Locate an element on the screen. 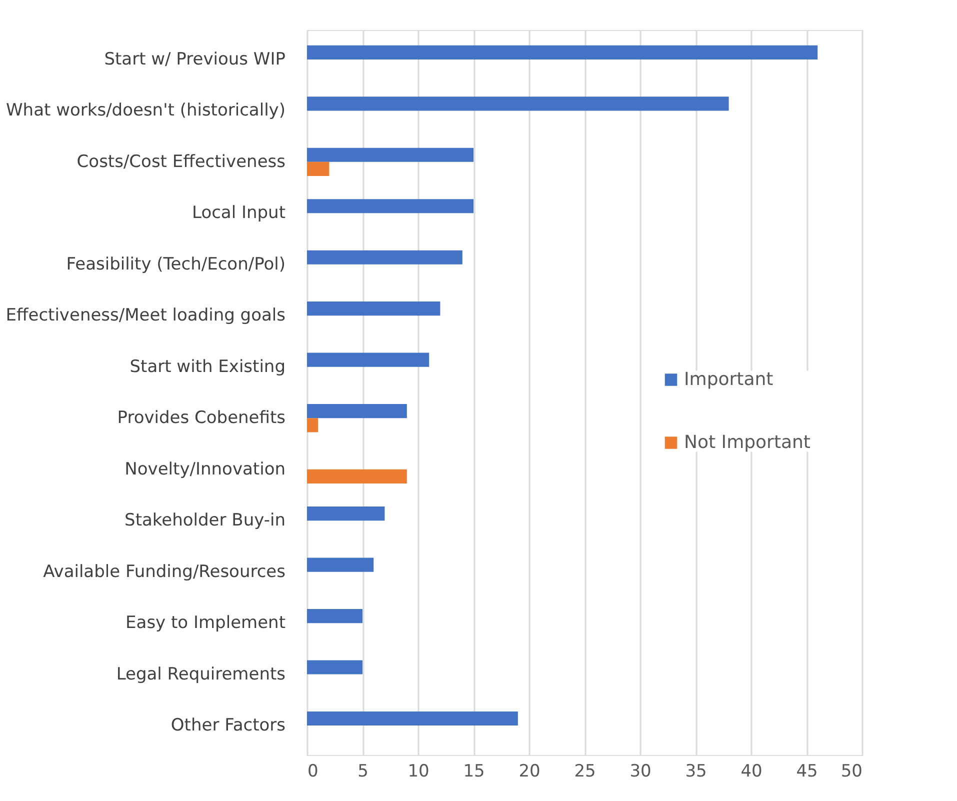  y-tick-label: Legal Requirements is located at coordinates (201, 674).